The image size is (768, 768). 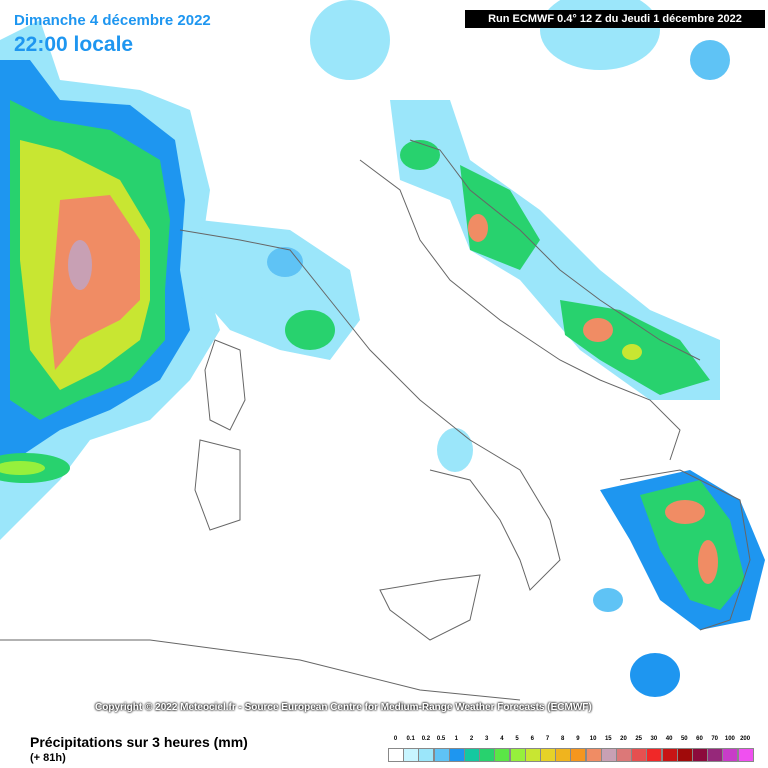 What do you see at coordinates (112, 20) in the screenshot?
I see `date-label: Dimanche 4 décembre 2022` at bounding box center [112, 20].